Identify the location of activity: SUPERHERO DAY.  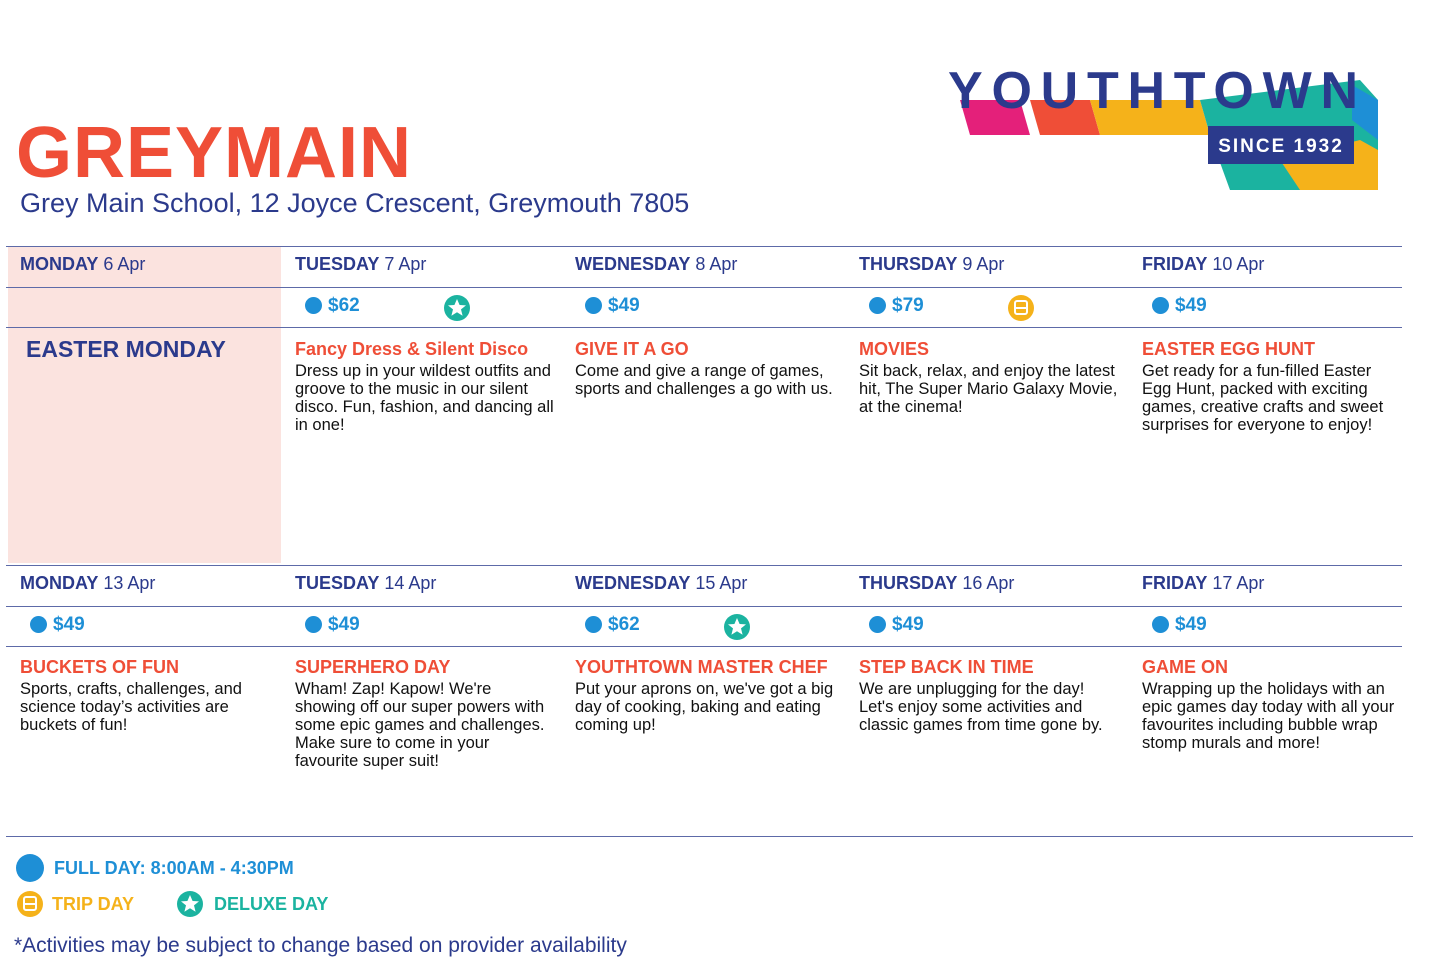
(373, 667).